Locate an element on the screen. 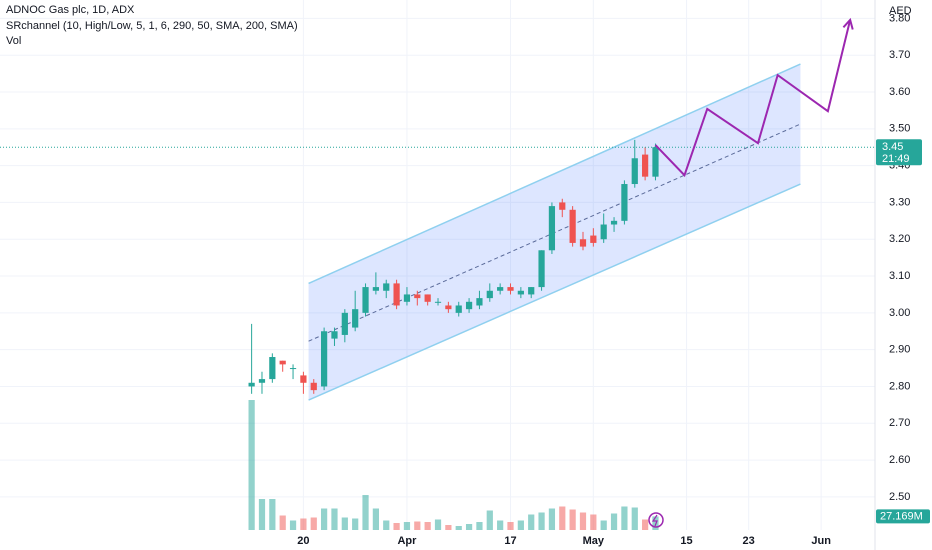  x-tick-label: 23 is located at coordinates (749, 541).